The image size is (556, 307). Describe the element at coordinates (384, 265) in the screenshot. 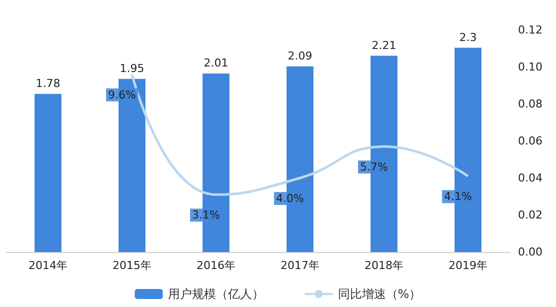

I see `x-tick-label: 2018年` at that location.